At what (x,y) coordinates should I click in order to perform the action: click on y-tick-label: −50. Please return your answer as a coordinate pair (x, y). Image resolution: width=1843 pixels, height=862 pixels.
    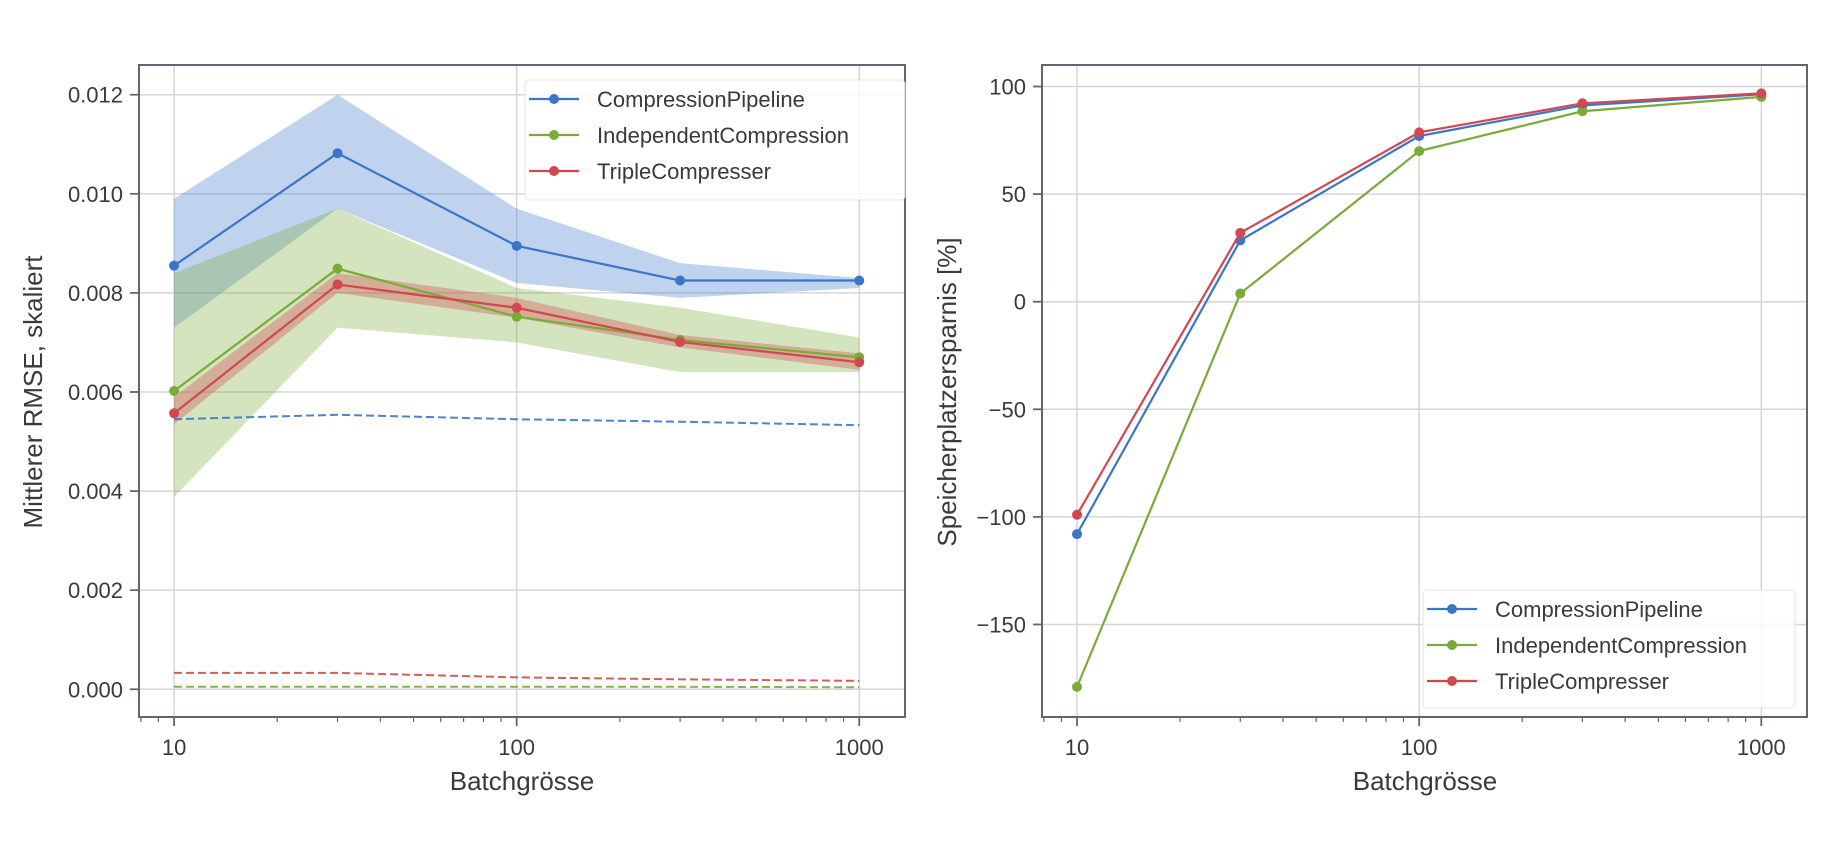
    Looking at the image, I should click on (1007, 409).